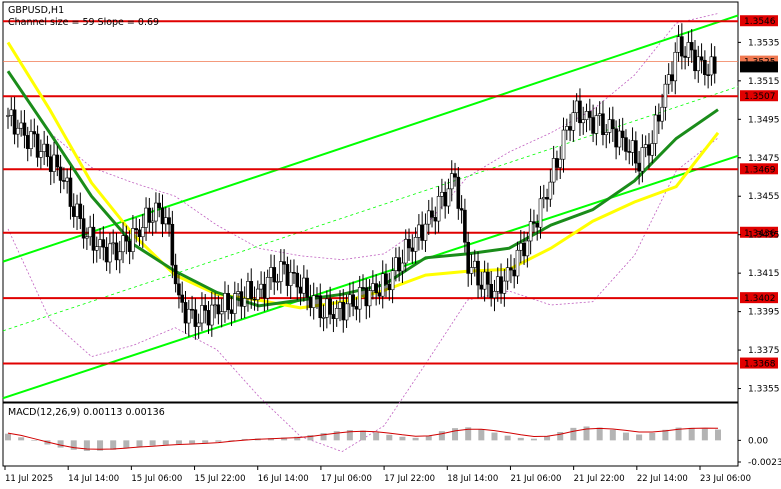  What do you see at coordinates (29, 479) in the screenshot?
I see `time-tick-label: 11 Jul 2025` at bounding box center [29, 479].